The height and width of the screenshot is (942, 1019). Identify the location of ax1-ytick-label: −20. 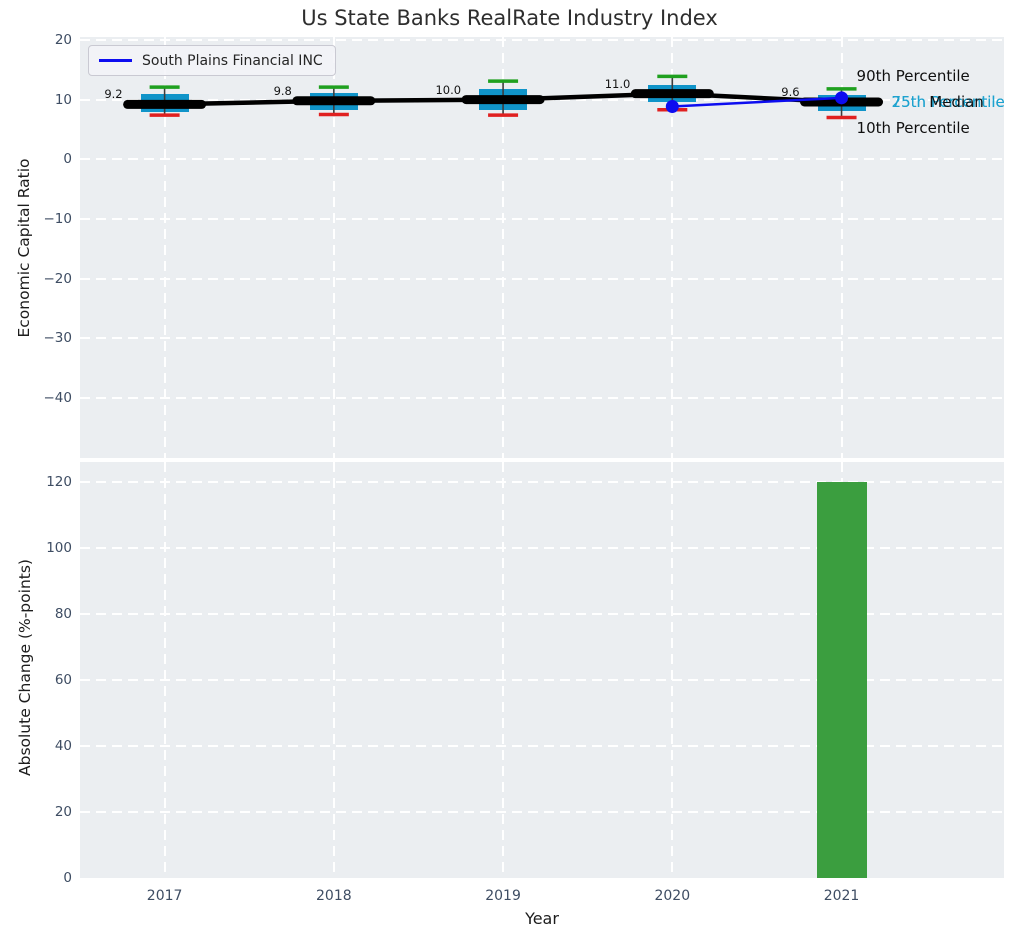
(58, 278).